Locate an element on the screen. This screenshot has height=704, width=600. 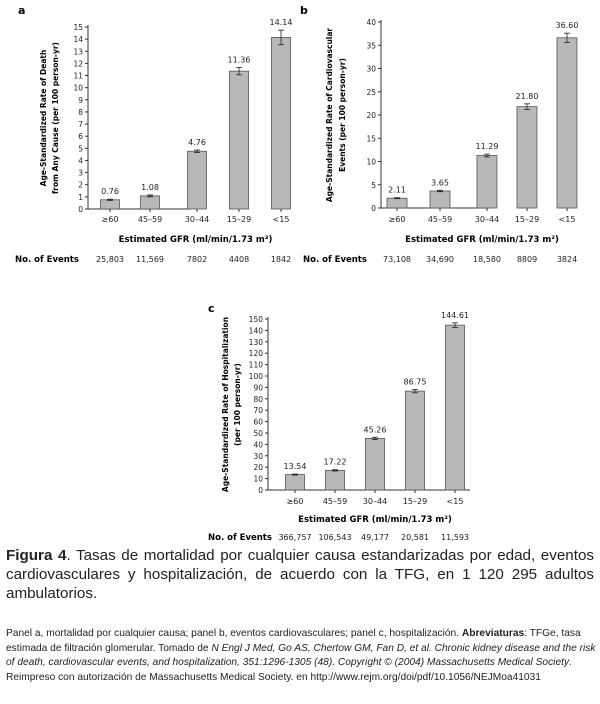
panel-c-y-tick-label: 150 is located at coordinates (256, 319).